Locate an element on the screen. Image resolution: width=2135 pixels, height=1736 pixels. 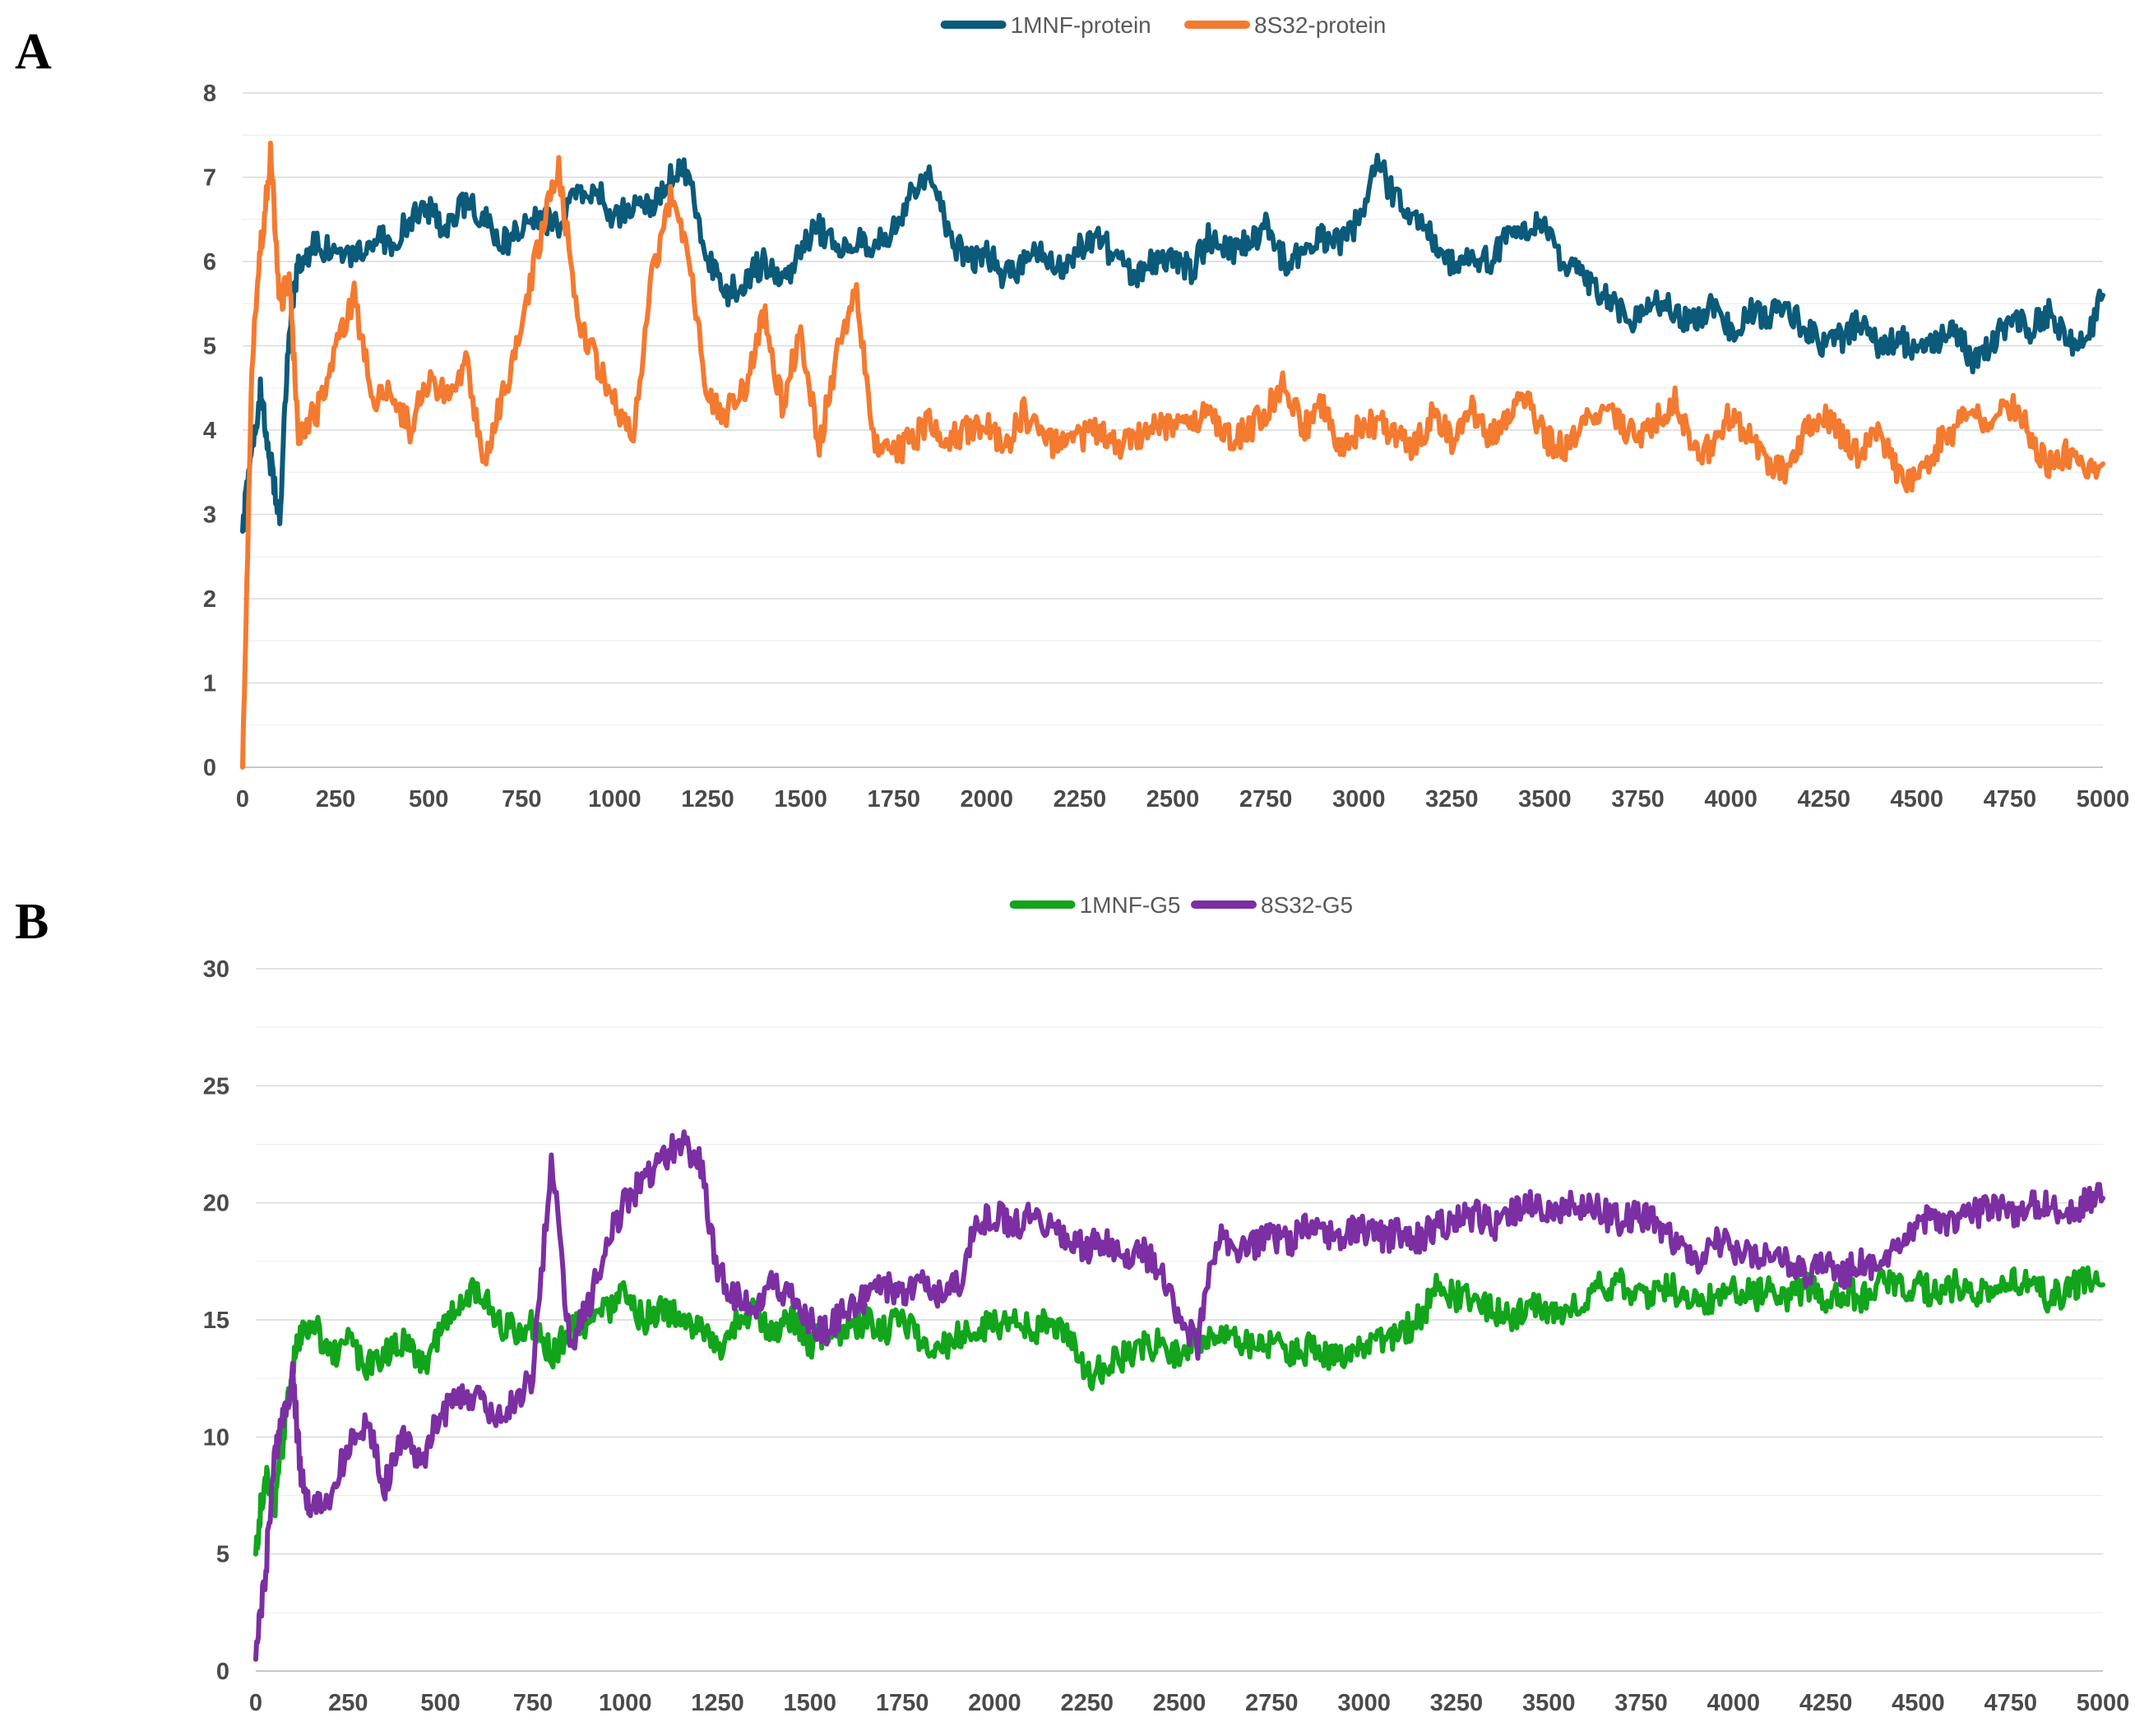
y-tick-label: 3 is located at coordinates (210, 515).